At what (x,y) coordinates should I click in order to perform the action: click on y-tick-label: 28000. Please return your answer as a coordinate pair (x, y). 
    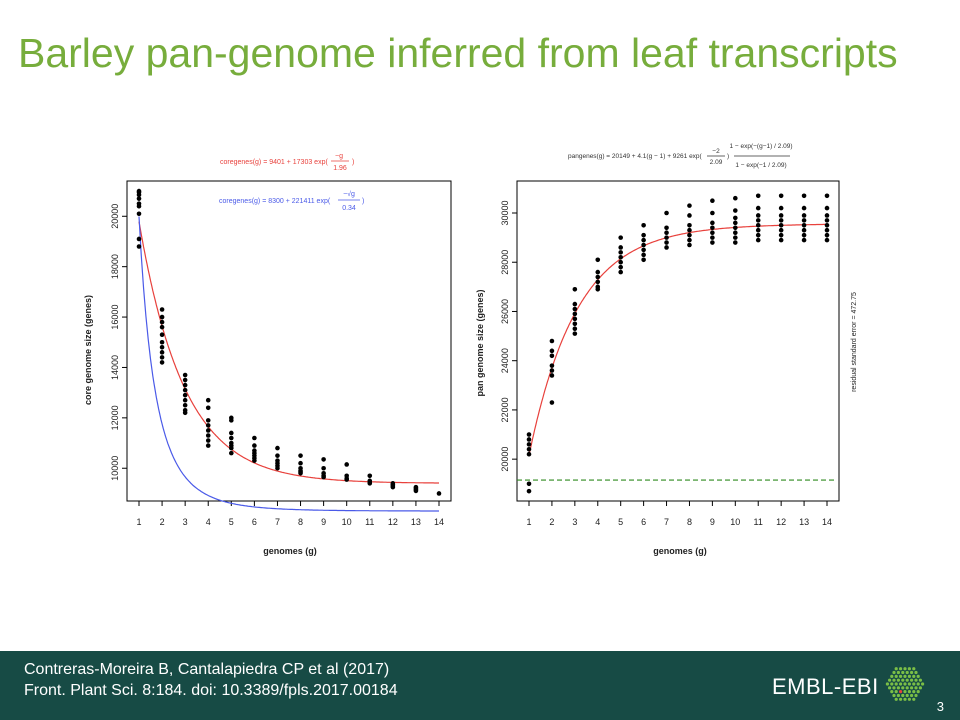
    Looking at the image, I should click on (505, 262).